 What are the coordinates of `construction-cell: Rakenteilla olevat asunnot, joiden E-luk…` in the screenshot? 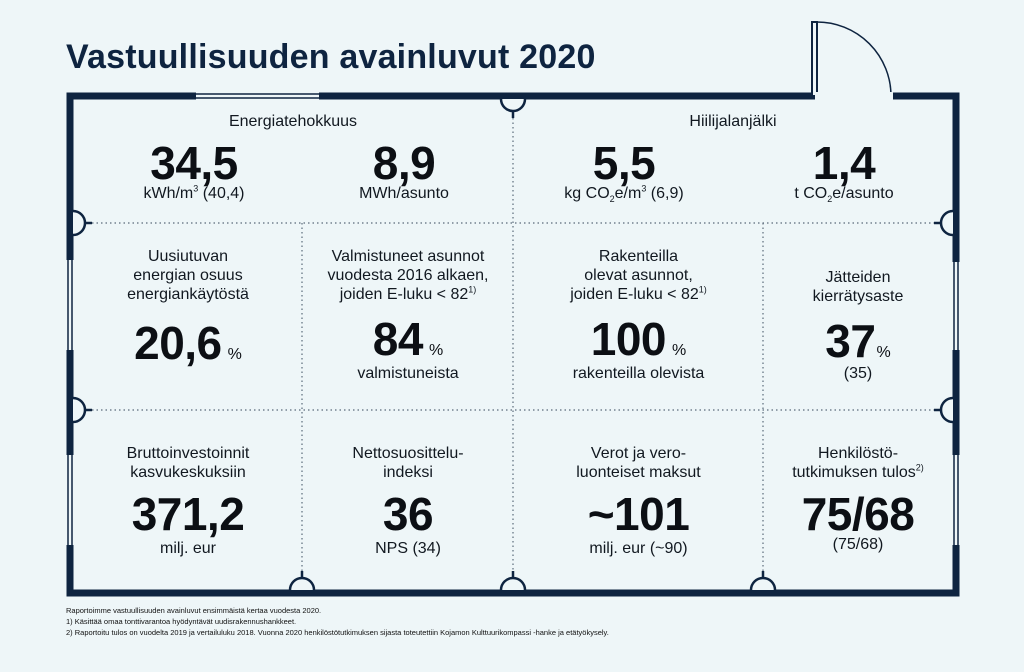 It's located at (638, 316).